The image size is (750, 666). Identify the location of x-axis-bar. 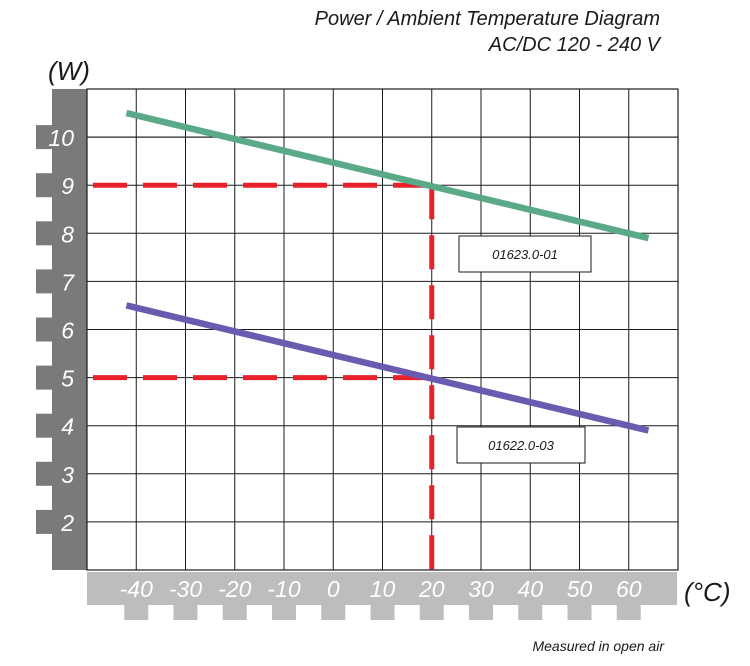
(382, 588).